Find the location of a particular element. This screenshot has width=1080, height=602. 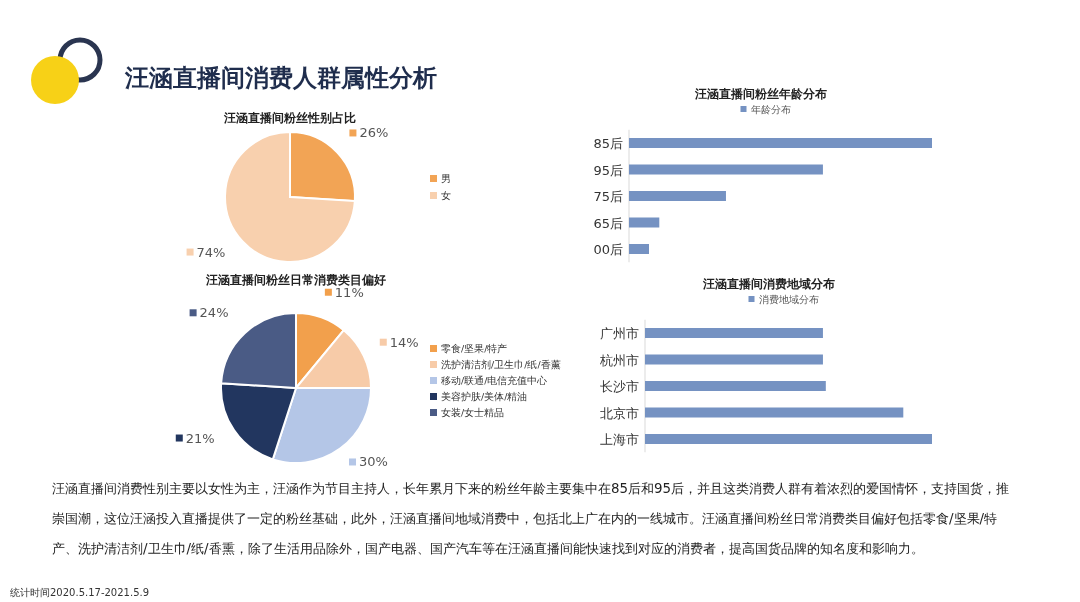

text: 统计时间2020.5.17-2021.5.9 is located at coordinates (80, 592).